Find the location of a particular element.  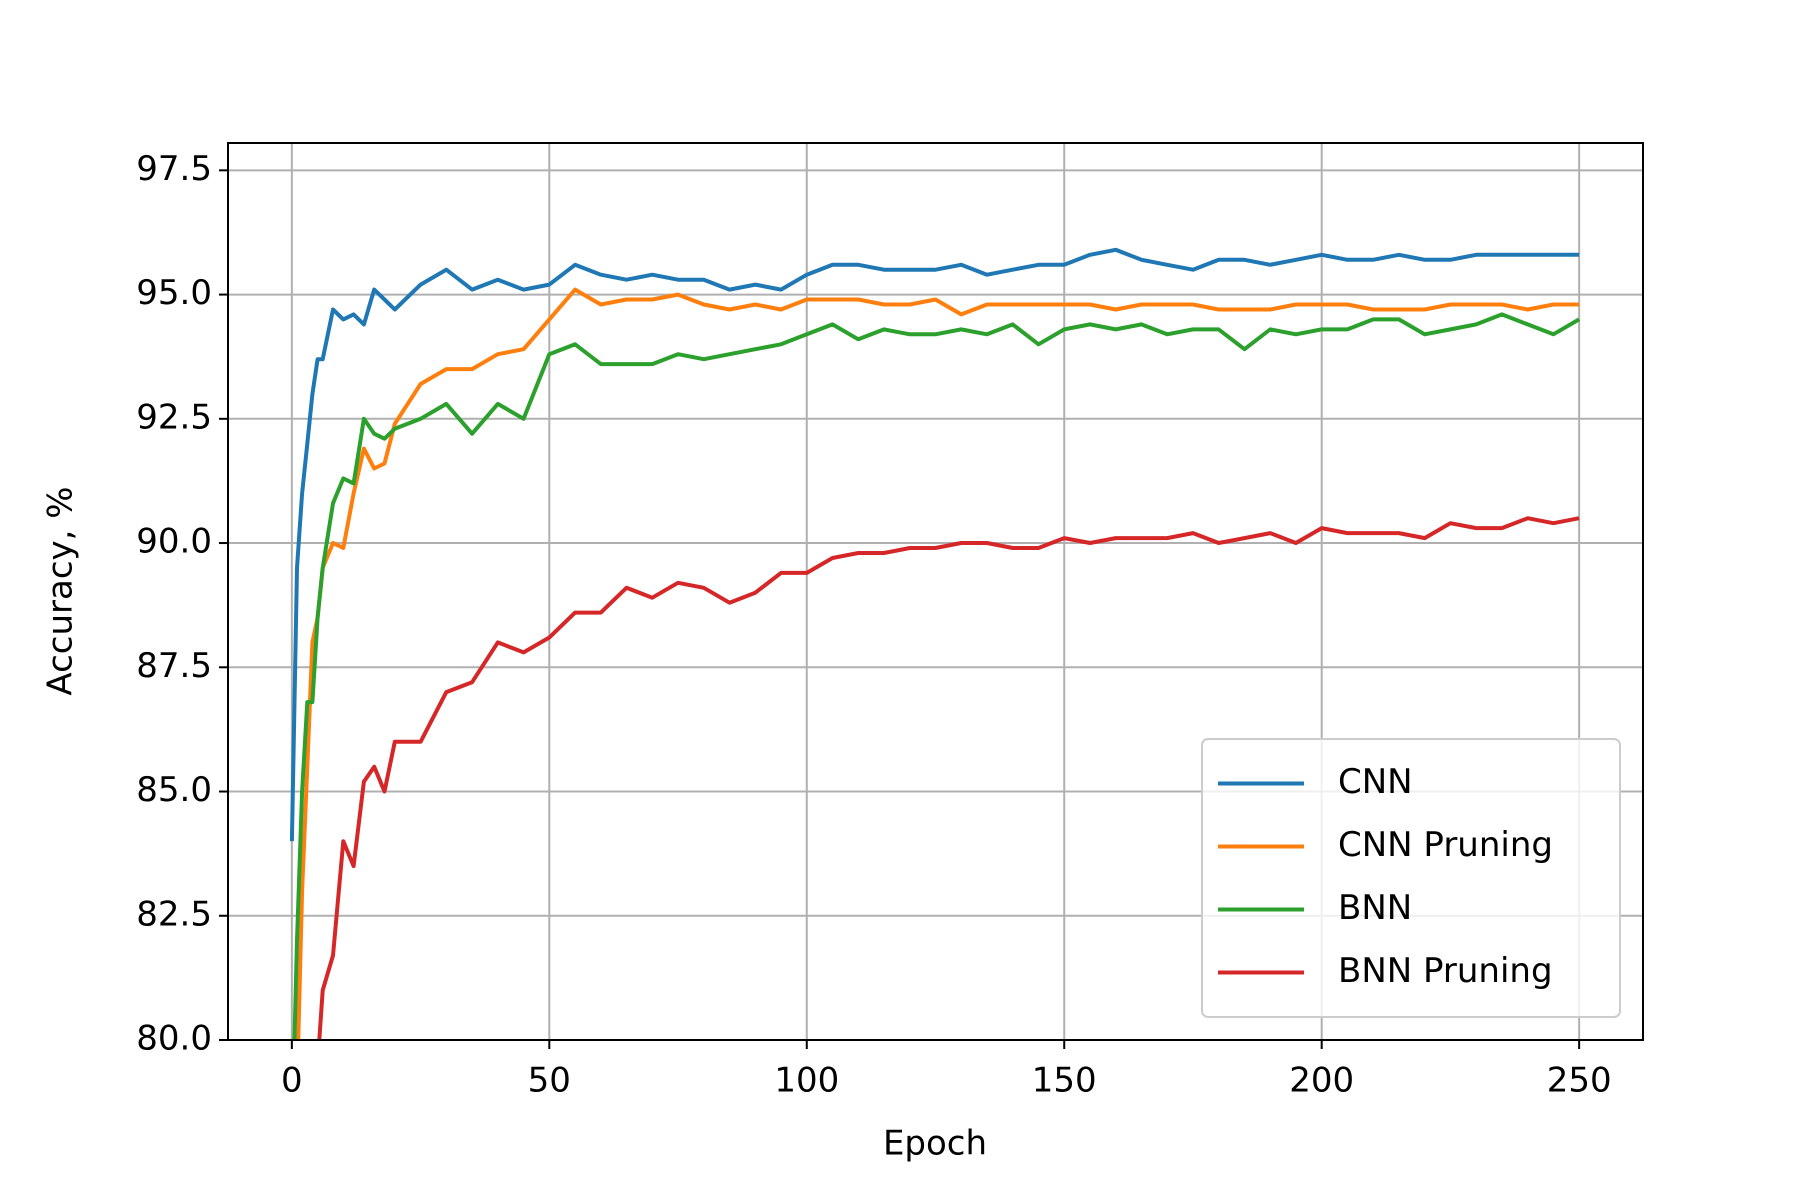

y-tick-label: 95.0 is located at coordinates (174, 293).